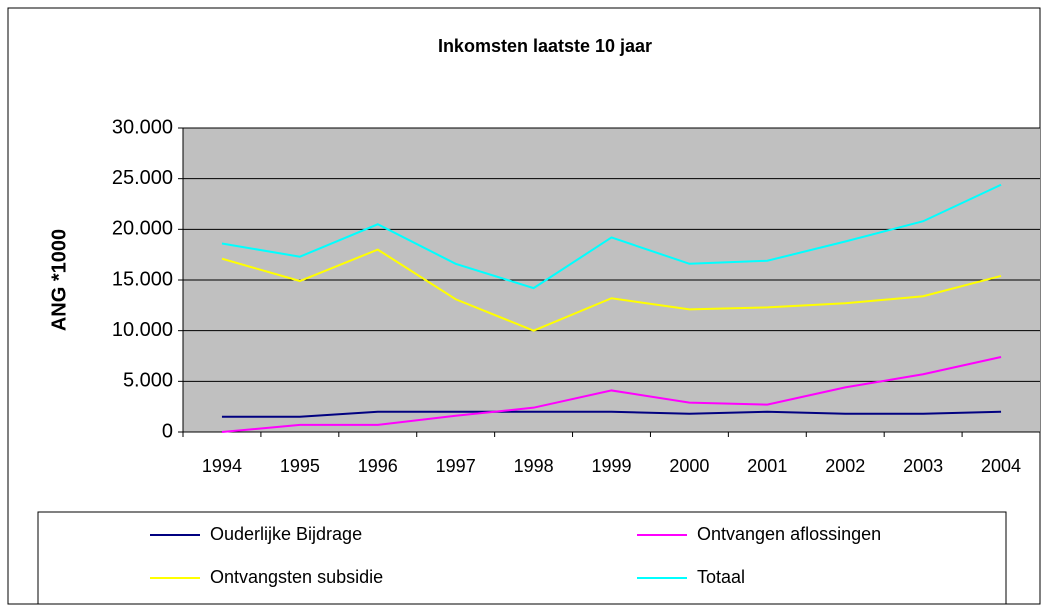 The image size is (1049, 610). Describe the element at coordinates (689, 466) in the screenshot. I see `x-tick-label: 2000` at that location.